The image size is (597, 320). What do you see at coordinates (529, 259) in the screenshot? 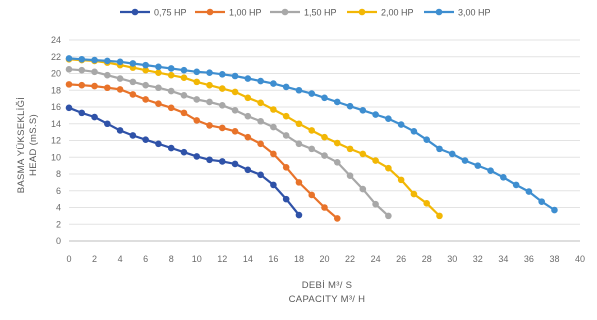
I see `x-tick-label: 36` at bounding box center [529, 259].